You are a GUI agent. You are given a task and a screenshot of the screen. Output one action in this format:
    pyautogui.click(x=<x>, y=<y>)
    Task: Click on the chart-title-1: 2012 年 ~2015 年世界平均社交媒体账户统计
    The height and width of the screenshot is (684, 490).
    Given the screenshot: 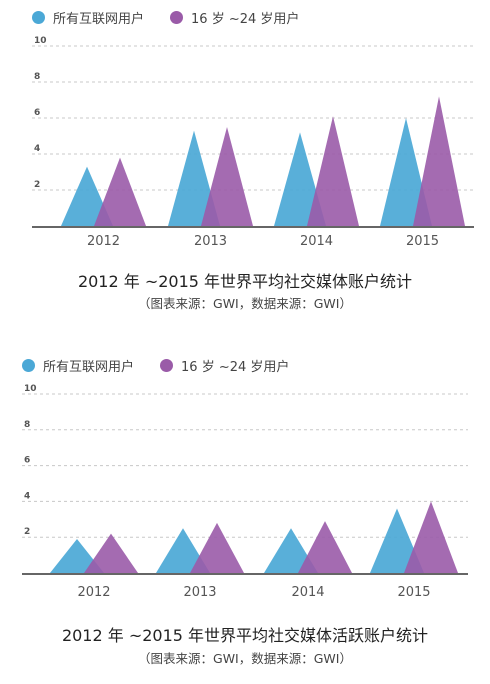 What is the action you would take?
    pyautogui.click(x=245, y=281)
    